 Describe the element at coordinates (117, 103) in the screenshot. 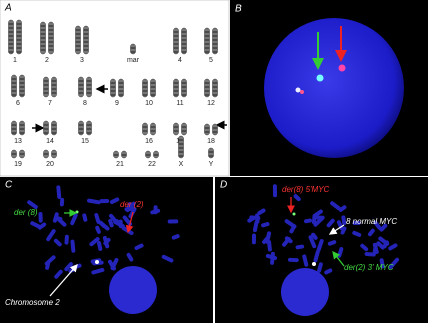

I see `chromosome-label: 9` at that location.